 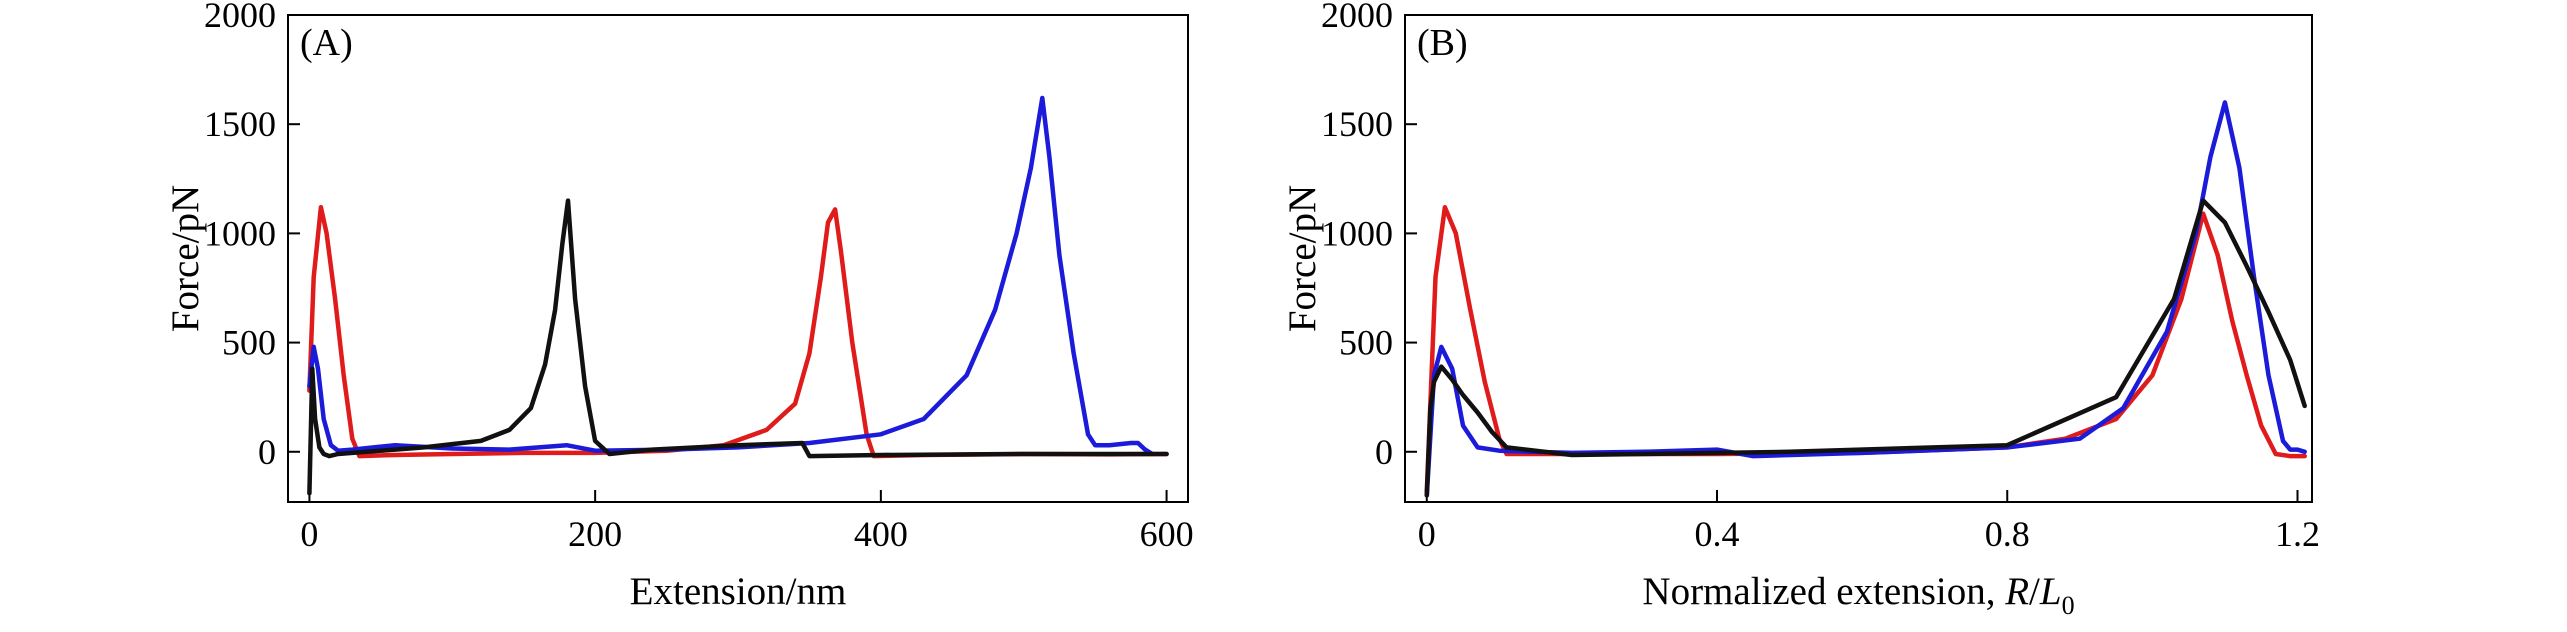 What do you see at coordinates (2297, 534) in the screenshot?
I see `x-tick-label: 1.2` at bounding box center [2297, 534].